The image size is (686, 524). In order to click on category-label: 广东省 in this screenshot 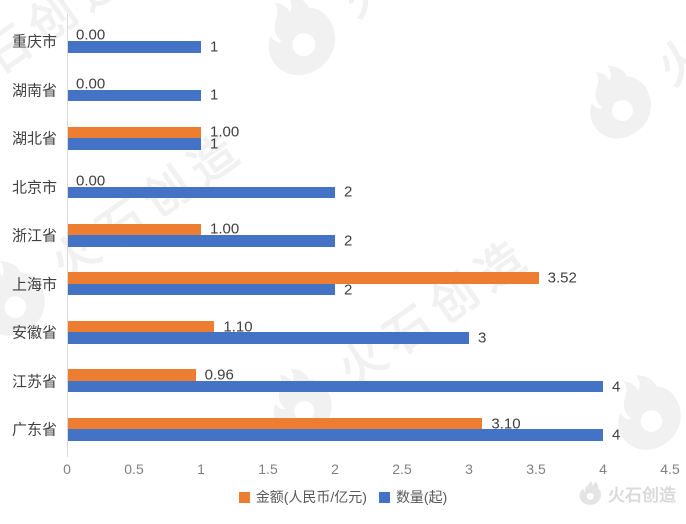, I will do `click(34, 430)`.